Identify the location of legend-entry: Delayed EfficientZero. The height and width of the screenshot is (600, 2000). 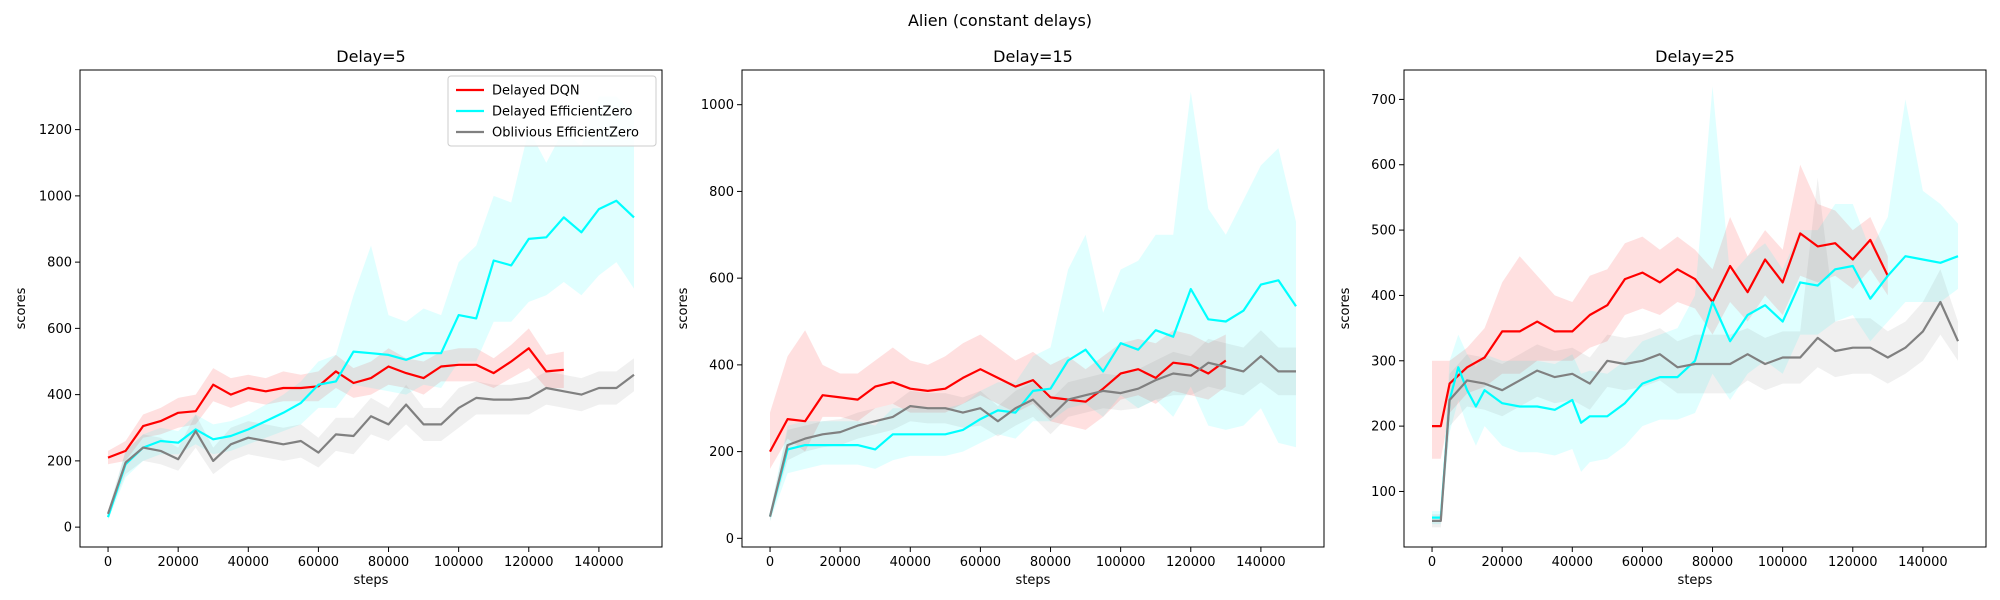
(562, 112).